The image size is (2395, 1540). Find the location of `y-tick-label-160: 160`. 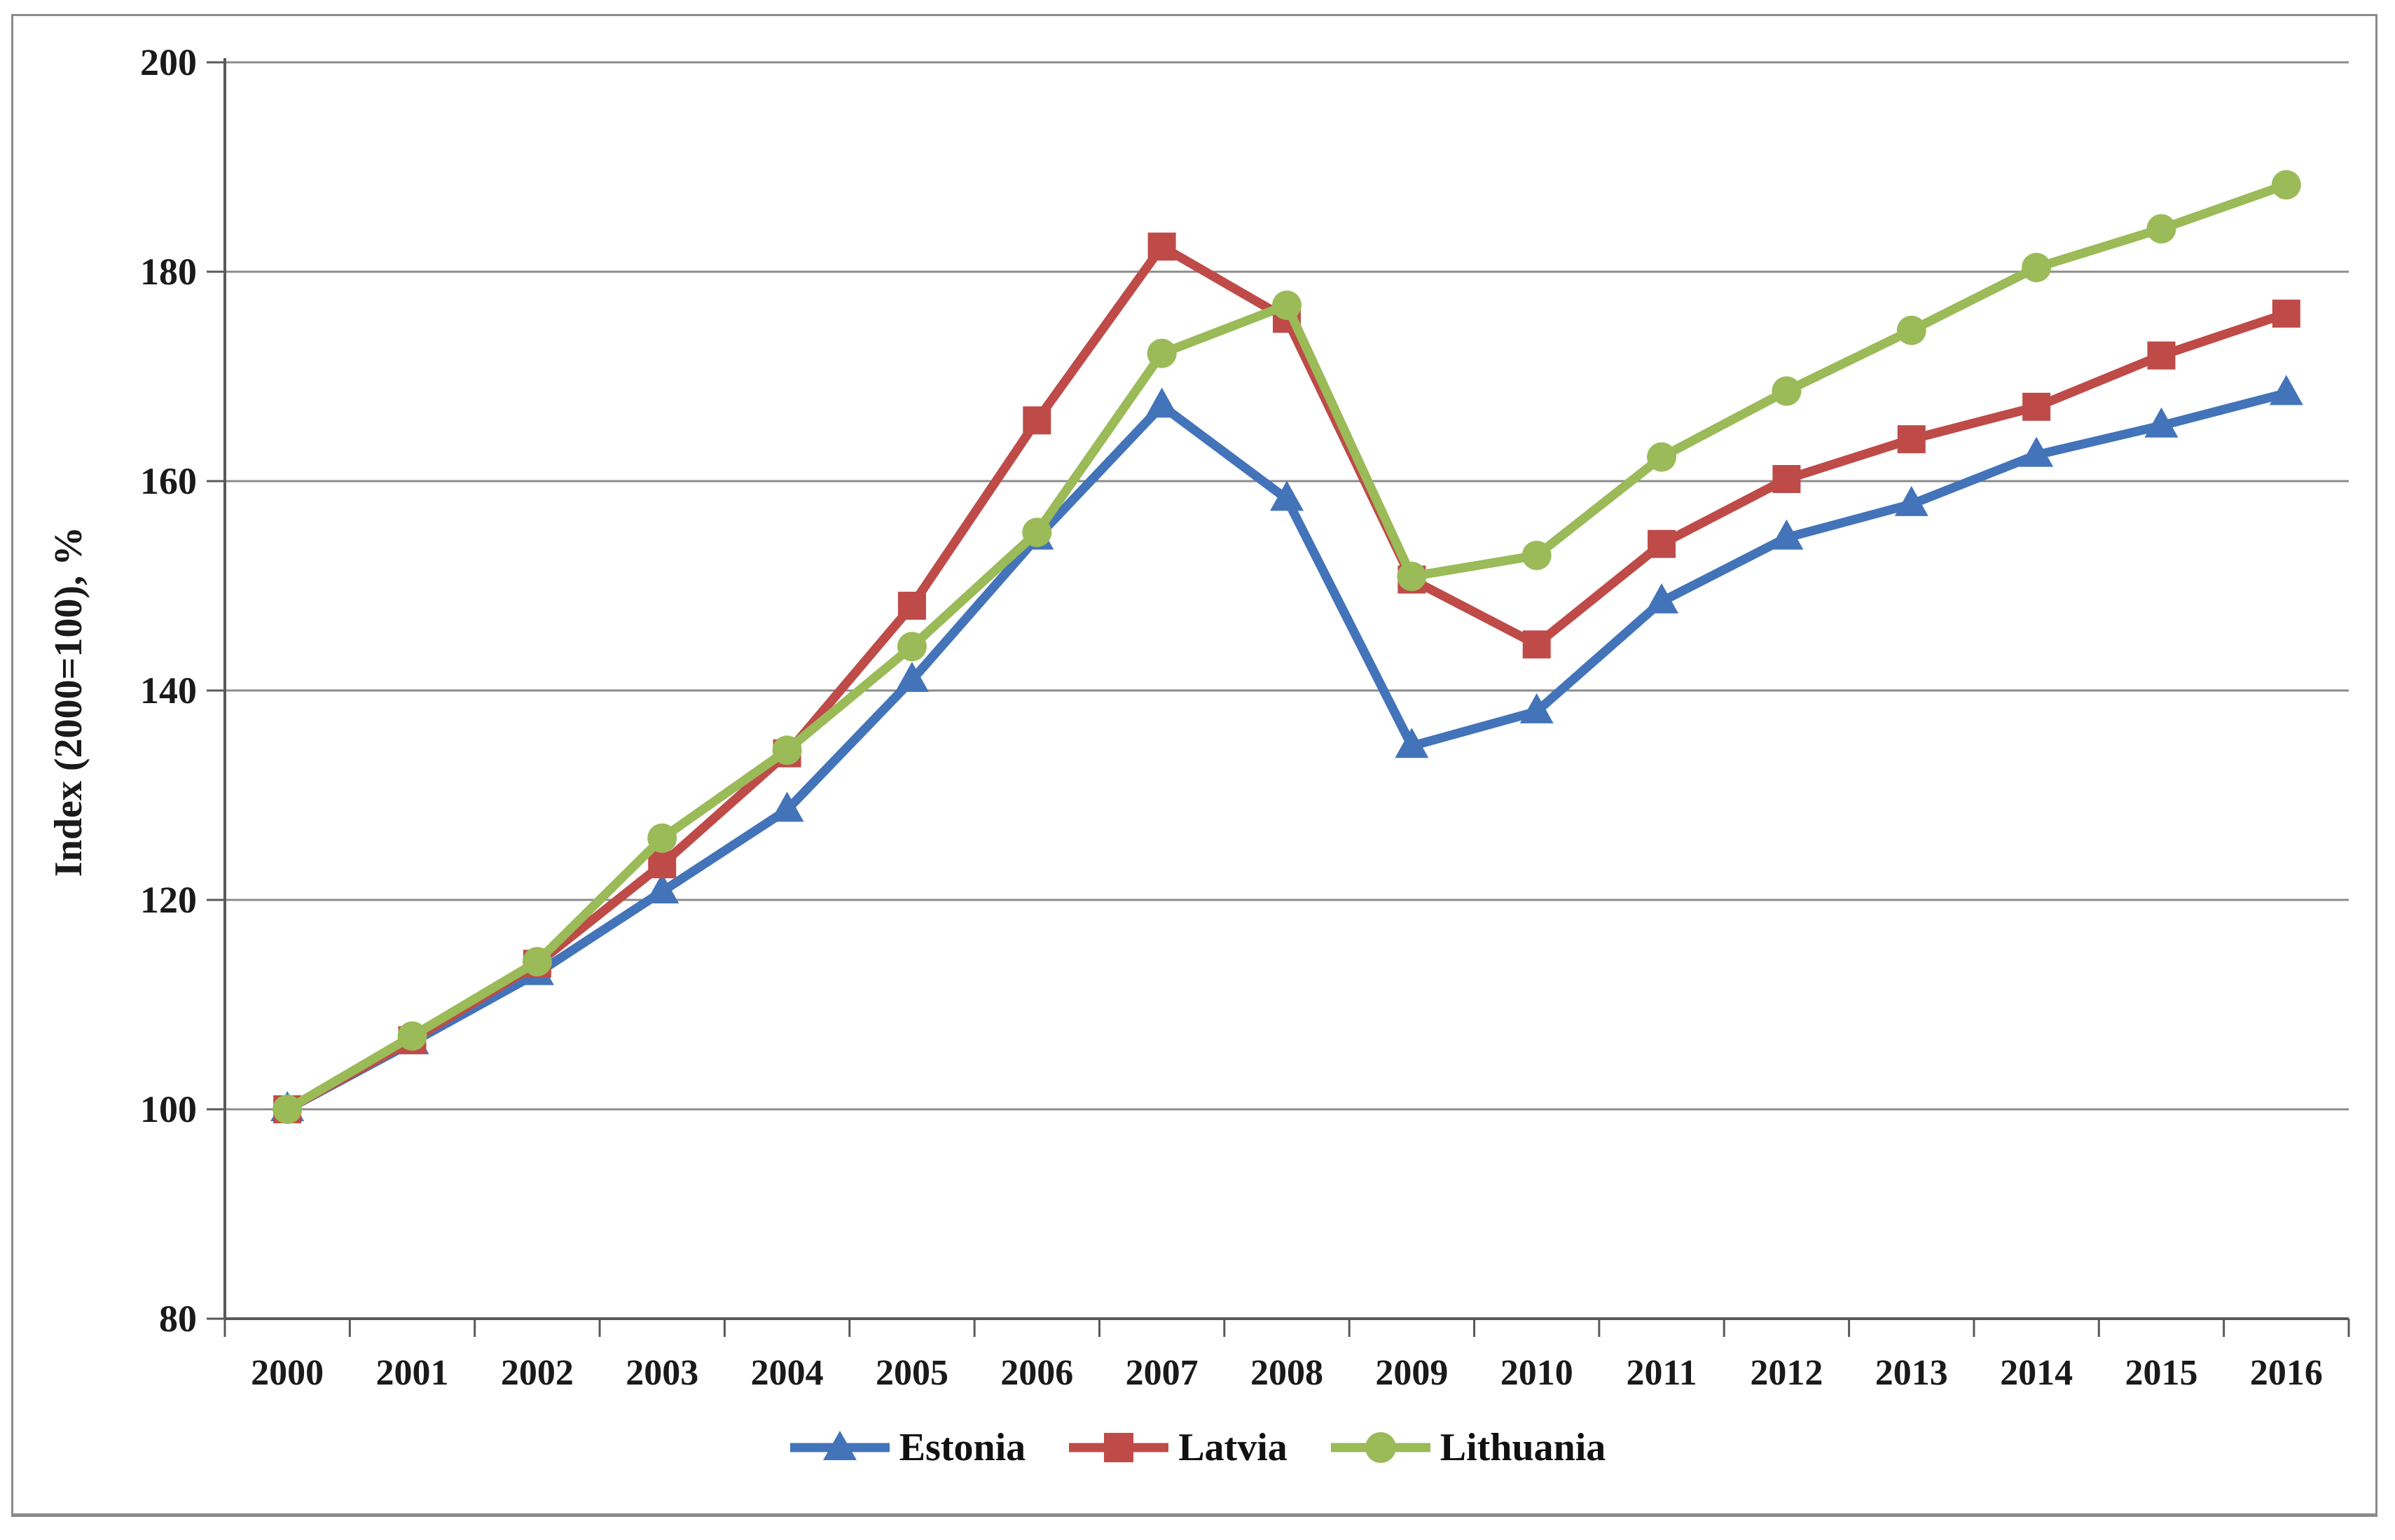

y-tick-label-160: 160 is located at coordinates (168, 481).